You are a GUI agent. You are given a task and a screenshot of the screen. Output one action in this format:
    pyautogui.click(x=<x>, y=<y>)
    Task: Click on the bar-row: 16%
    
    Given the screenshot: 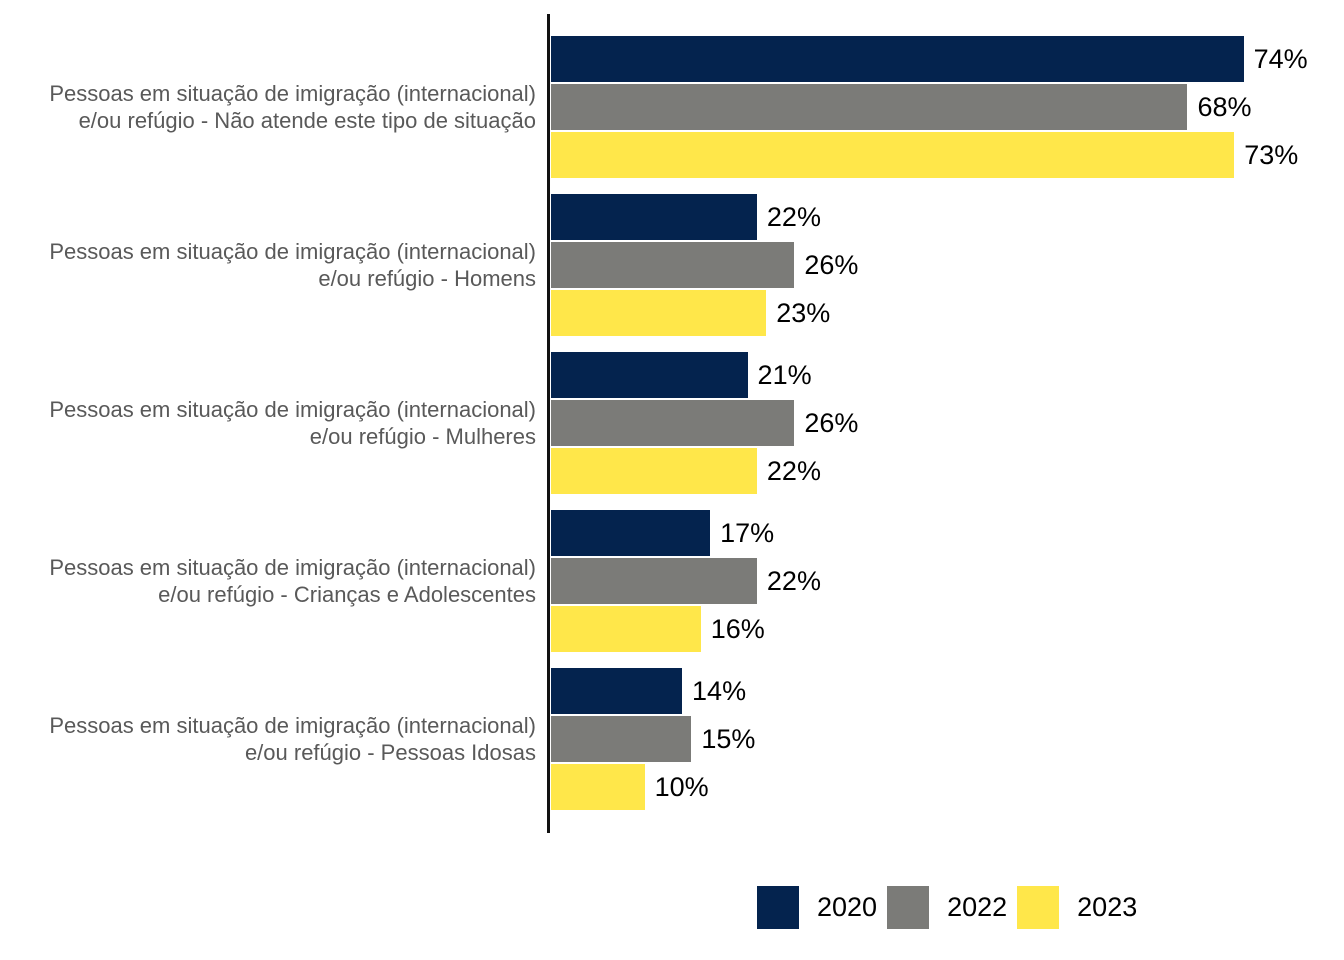 What is the action you would take?
    pyautogui.click(x=686, y=629)
    